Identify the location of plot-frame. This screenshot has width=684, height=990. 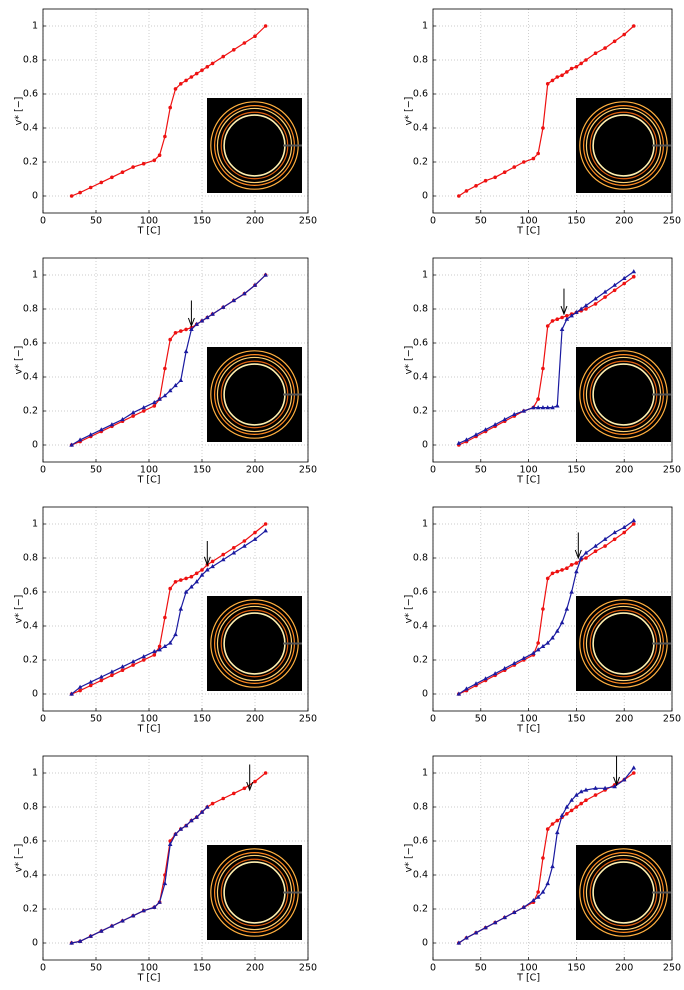
(552, 858).